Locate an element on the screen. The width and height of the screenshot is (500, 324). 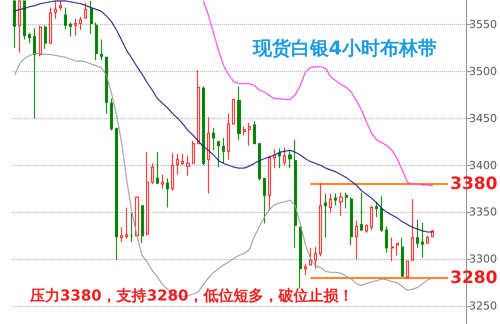
y-tick-label: 3300 is located at coordinates (483, 259).